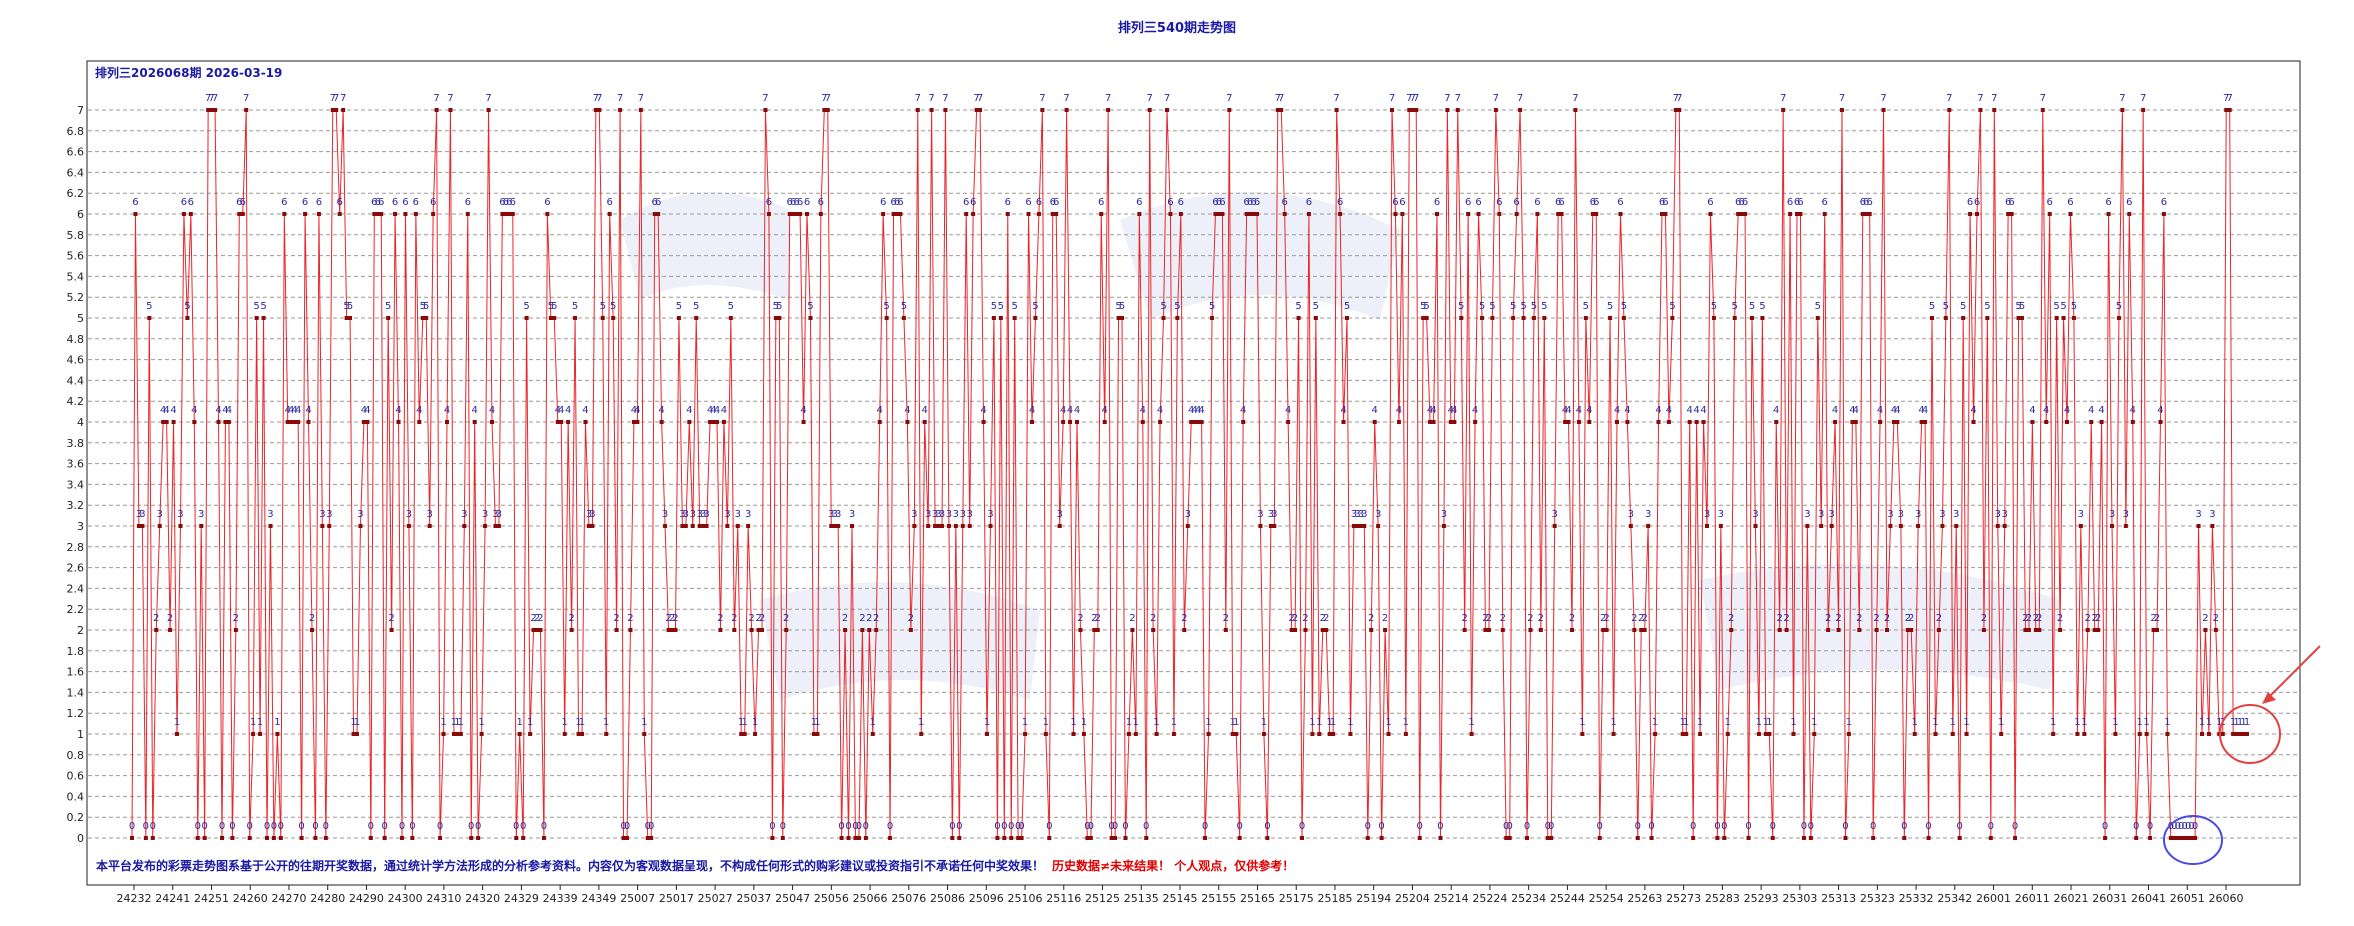 The width and height of the screenshot is (2354, 926). I want to click on x-tick-label: 25116, so click(1063, 898).